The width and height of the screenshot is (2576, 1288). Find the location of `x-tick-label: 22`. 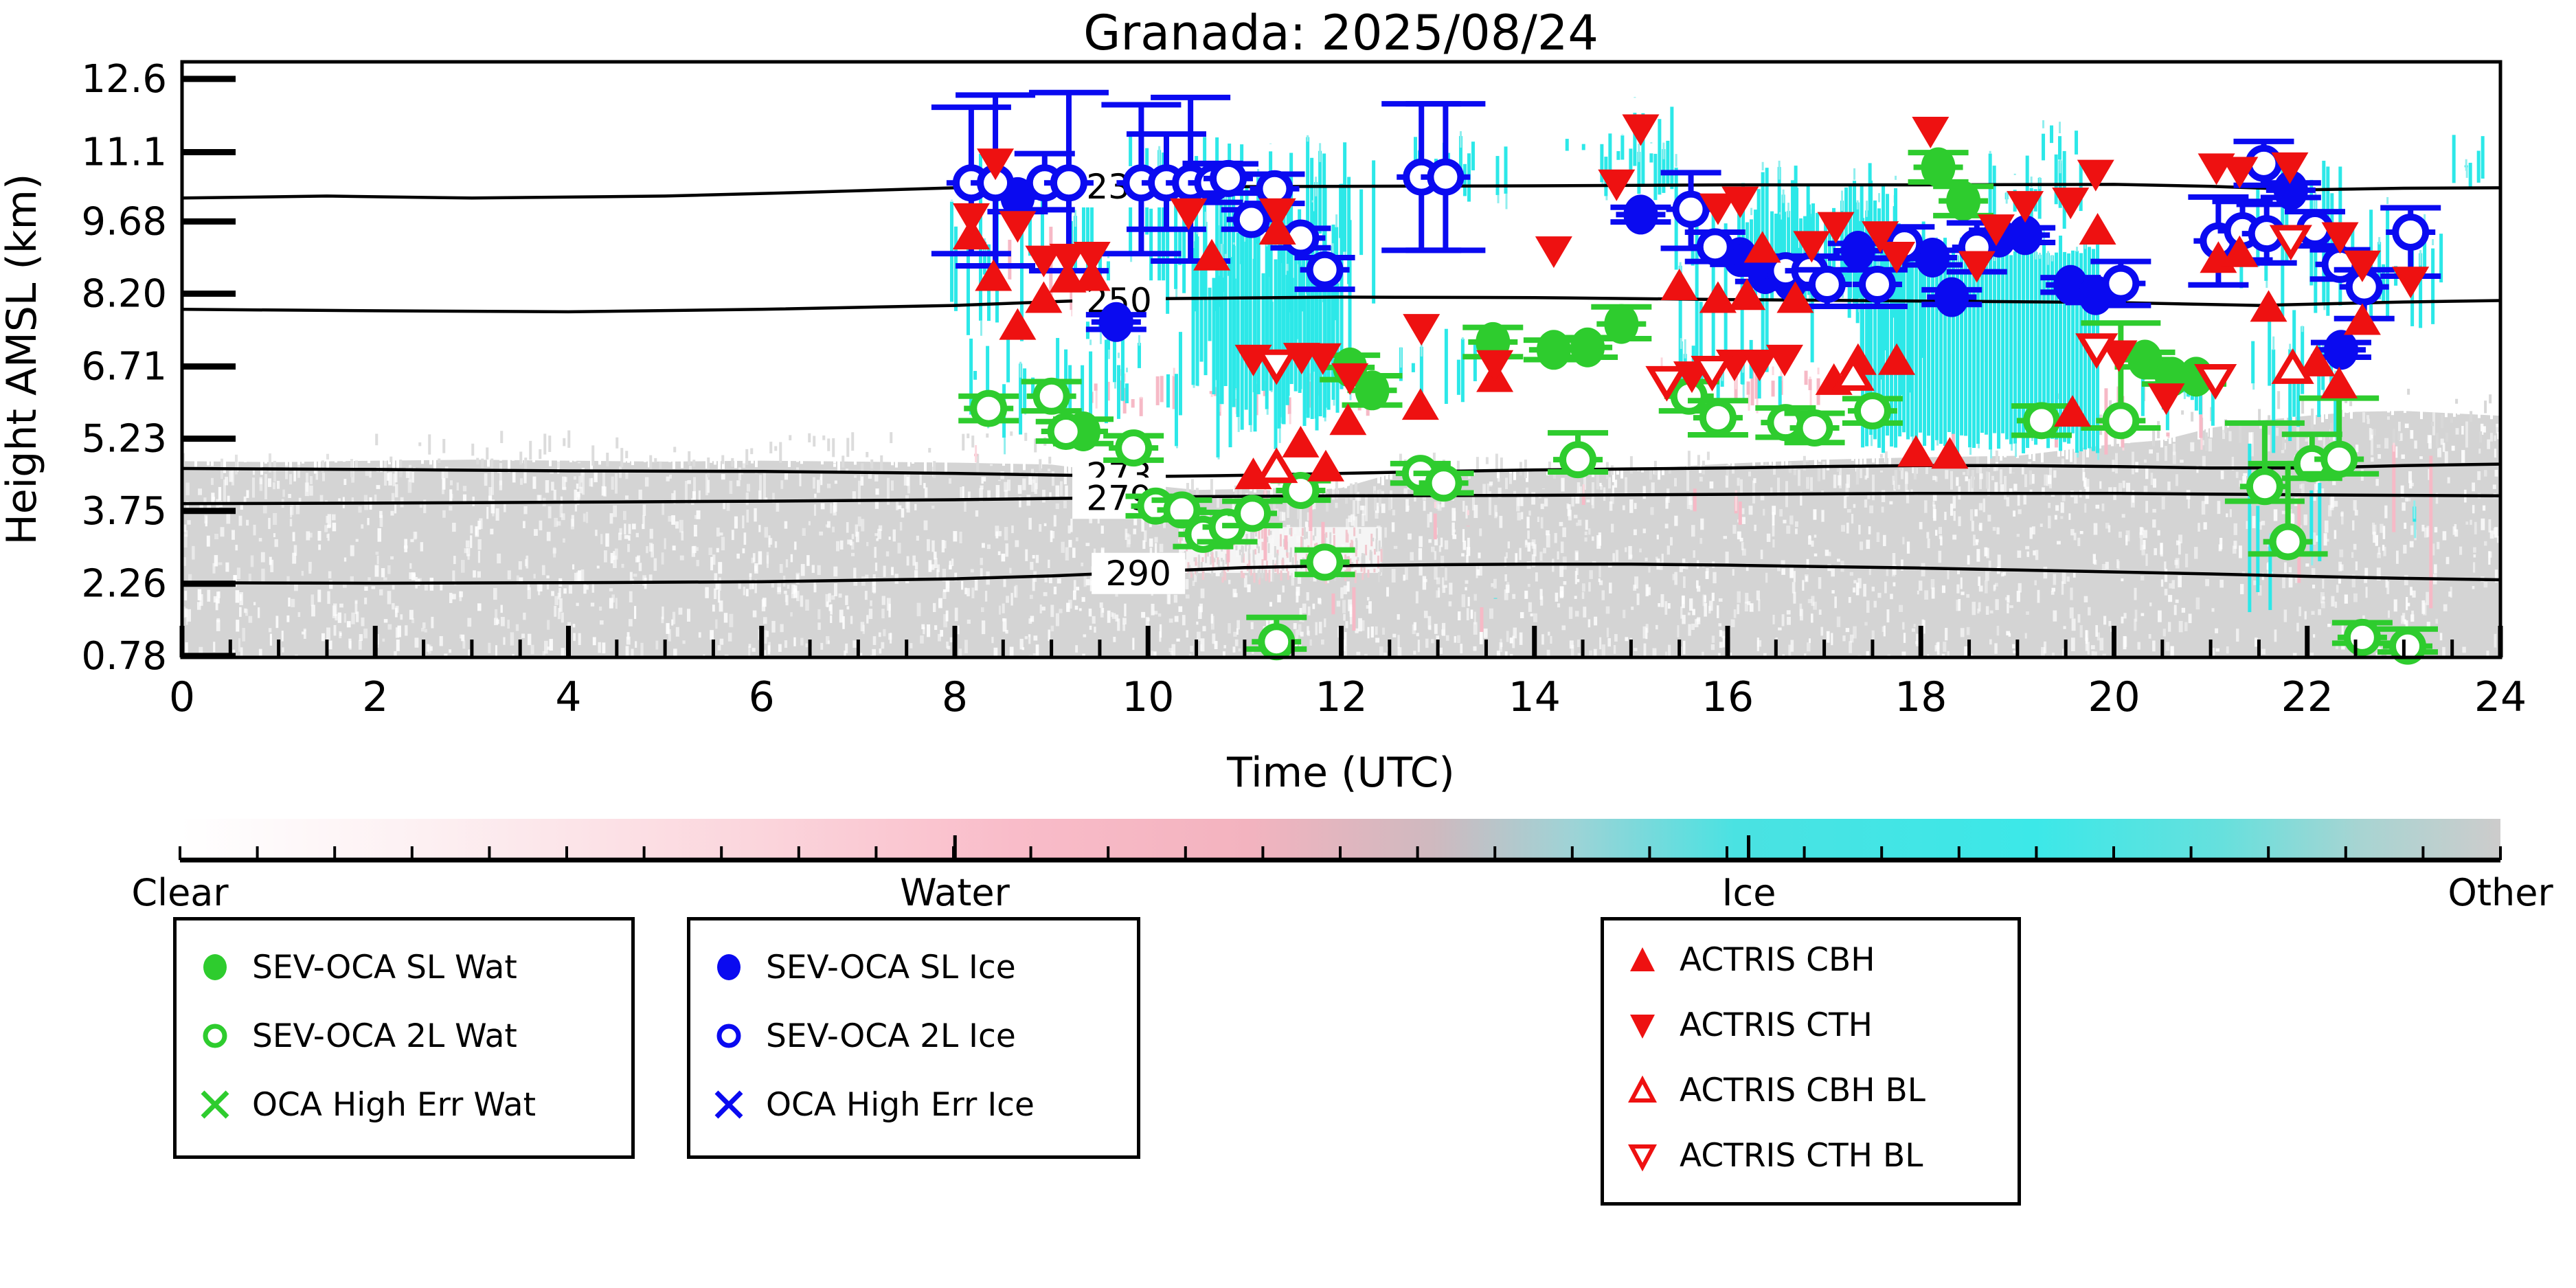

x-tick-label: 22 is located at coordinates (2307, 697).